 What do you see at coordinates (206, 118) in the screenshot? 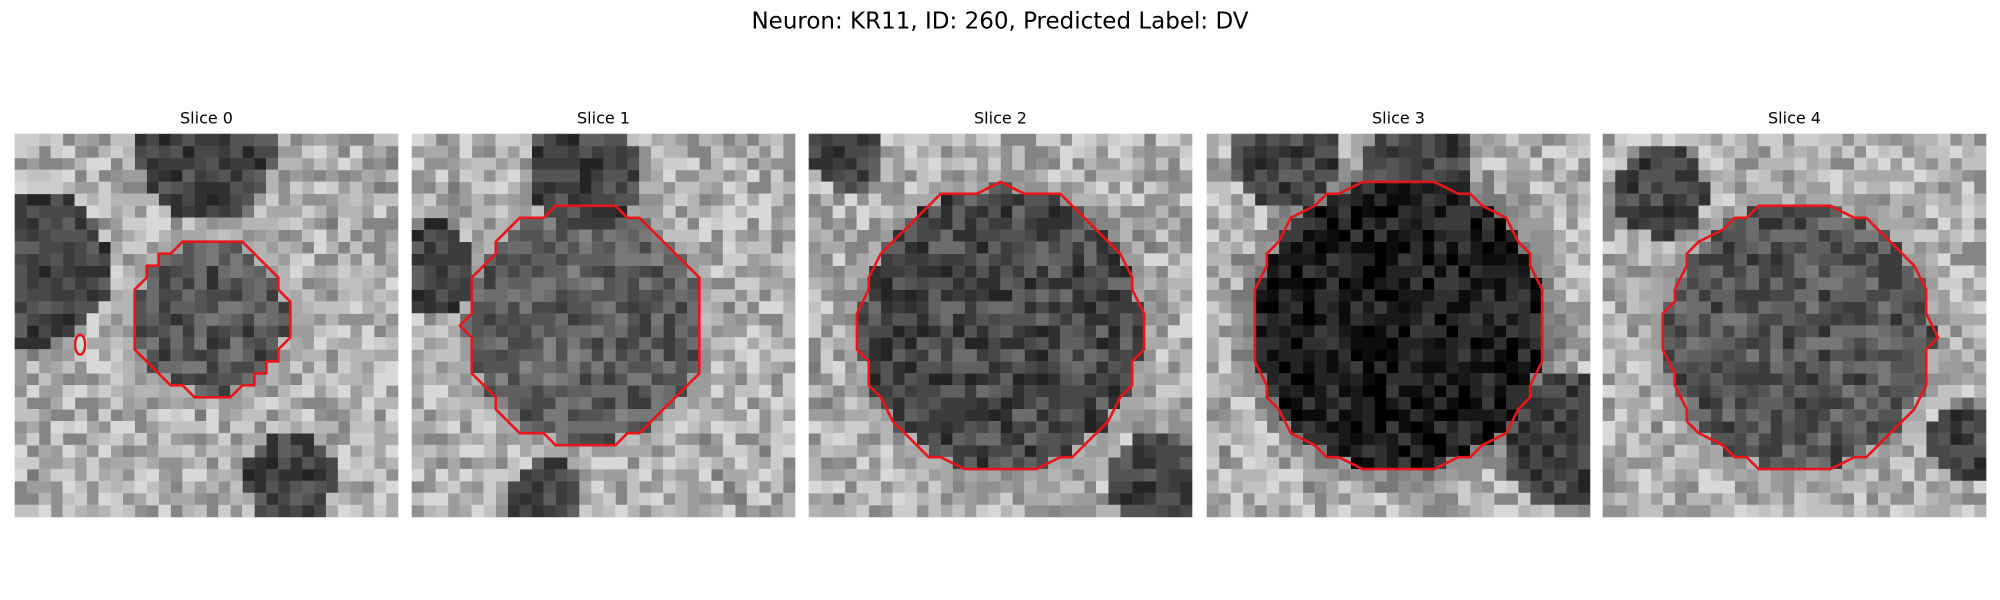
I see `panel-title: Slice 0` at bounding box center [206, 118].